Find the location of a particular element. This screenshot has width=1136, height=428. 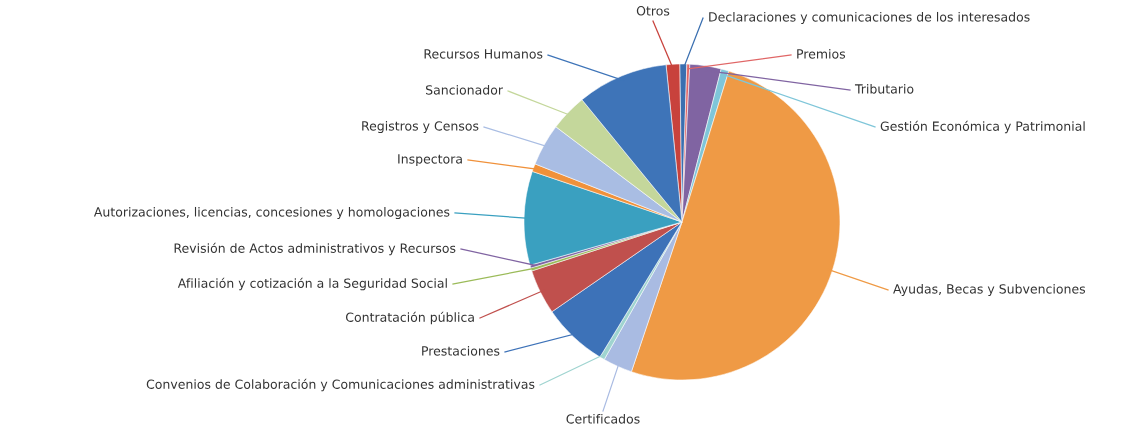

slice-label: Autorizaciones, licencias, concesiones y homologaciones is located at coordinates (271, 213).